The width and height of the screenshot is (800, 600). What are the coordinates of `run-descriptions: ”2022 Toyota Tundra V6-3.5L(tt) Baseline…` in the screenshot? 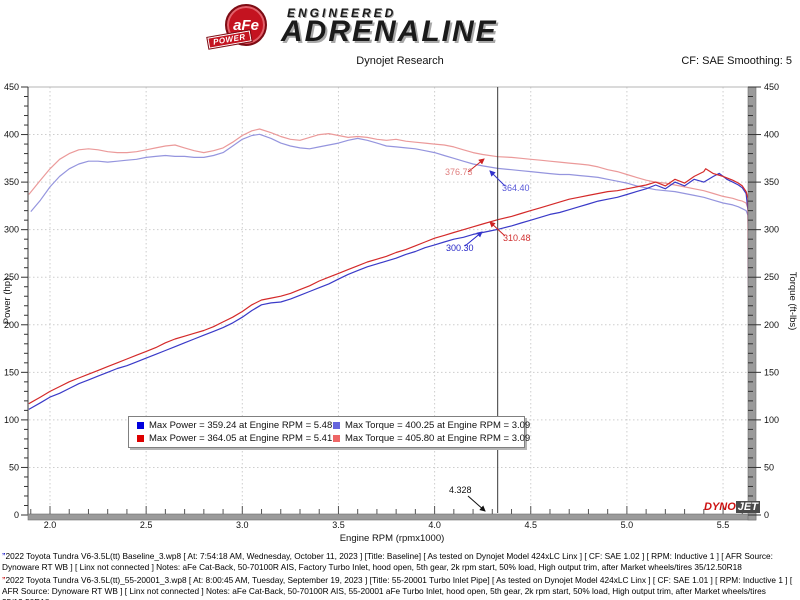 It's located at (400, 575).